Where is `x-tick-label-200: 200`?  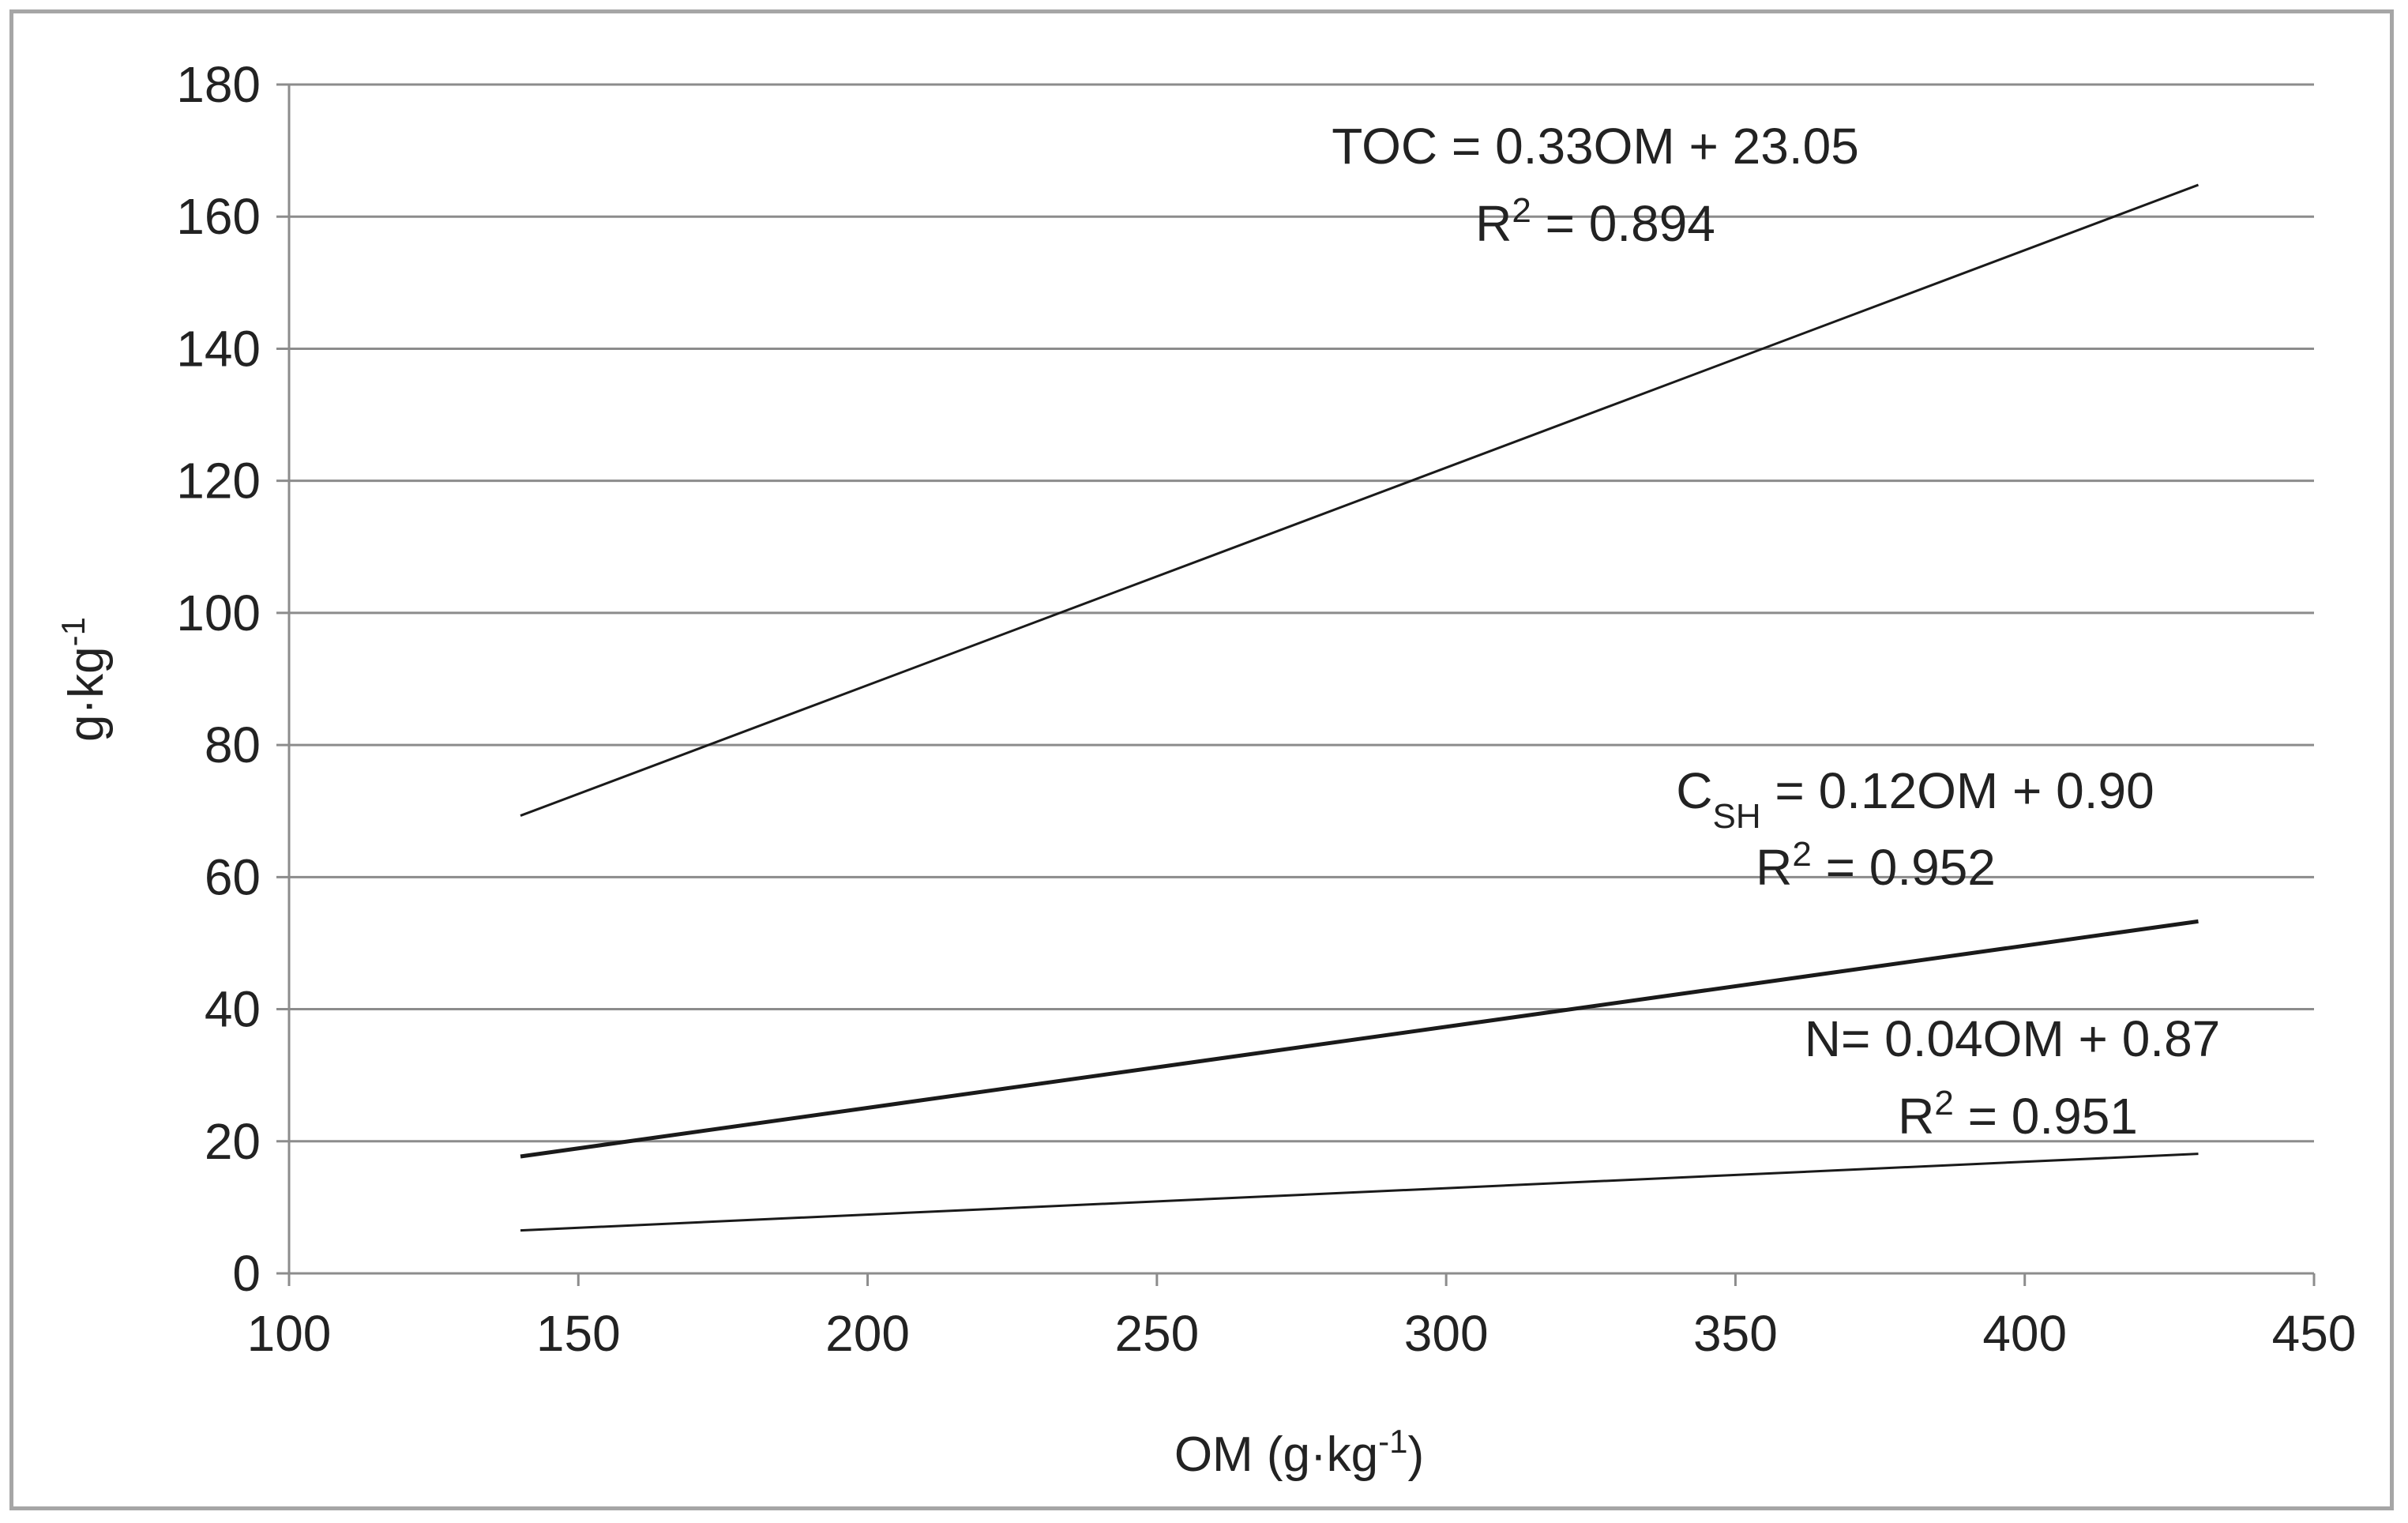
x-tick-label-200: 200 is located at coordinates (867, 1333).